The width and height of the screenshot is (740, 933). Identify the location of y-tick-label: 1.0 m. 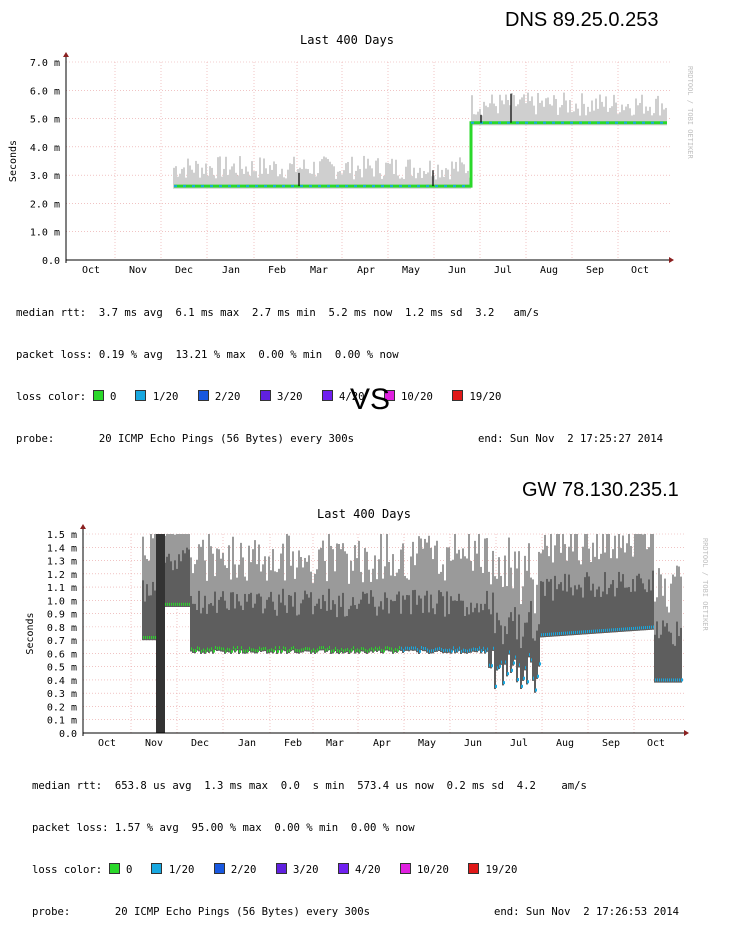
(45, 233).